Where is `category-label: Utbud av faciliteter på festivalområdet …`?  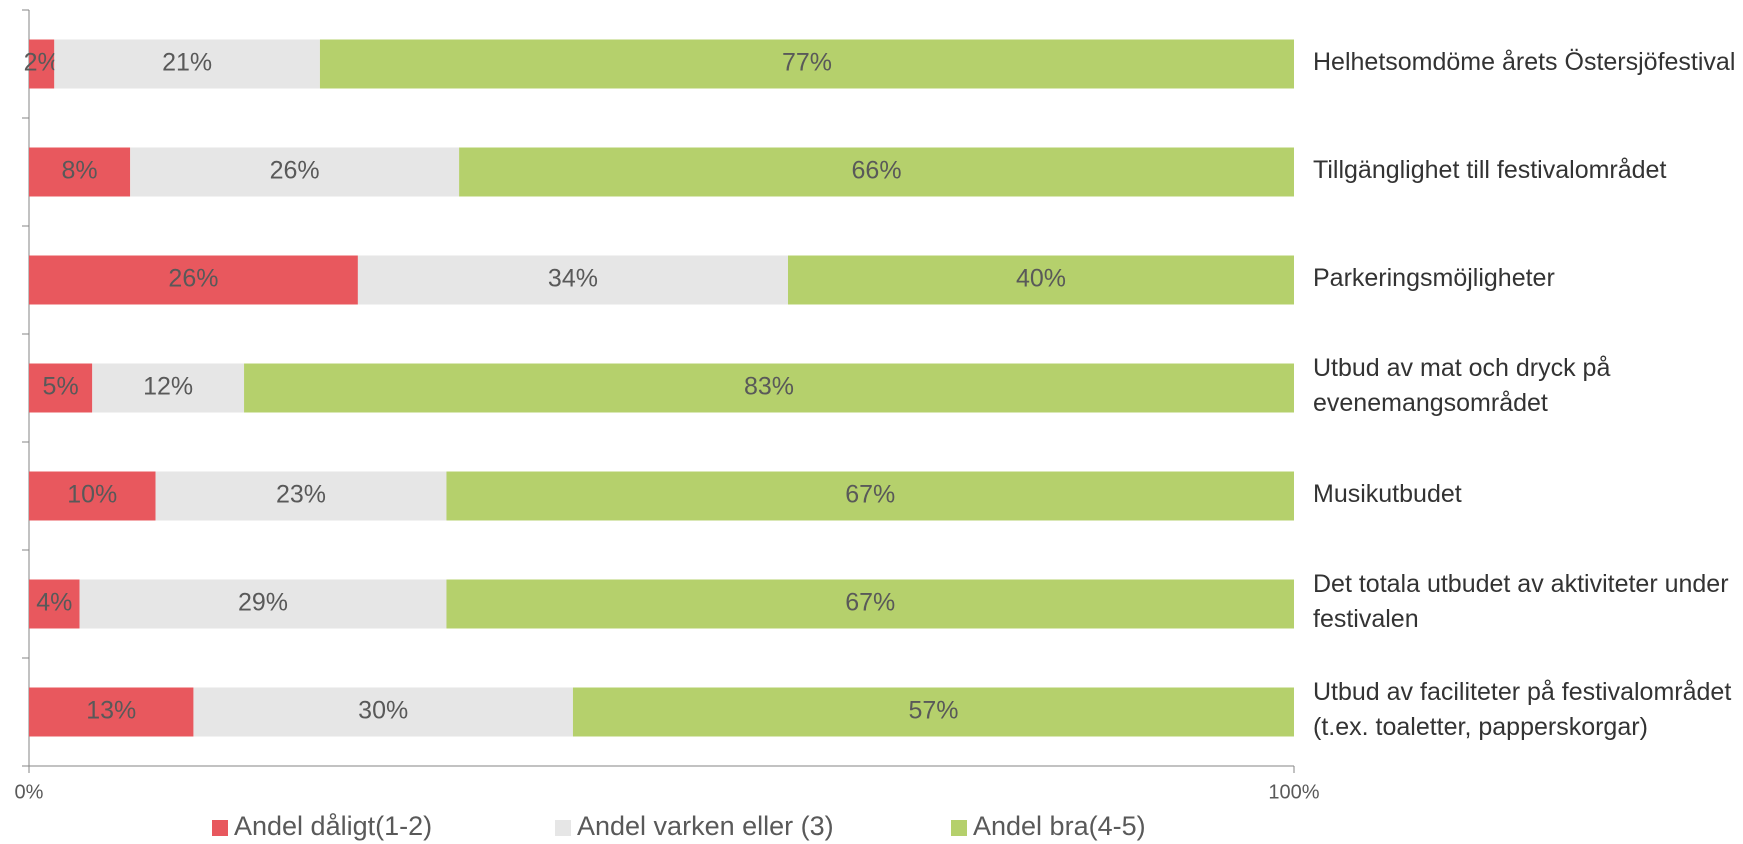
category-label: Utbud av faciliteter på festivalområdet … is located at coordinates (1522, 709).